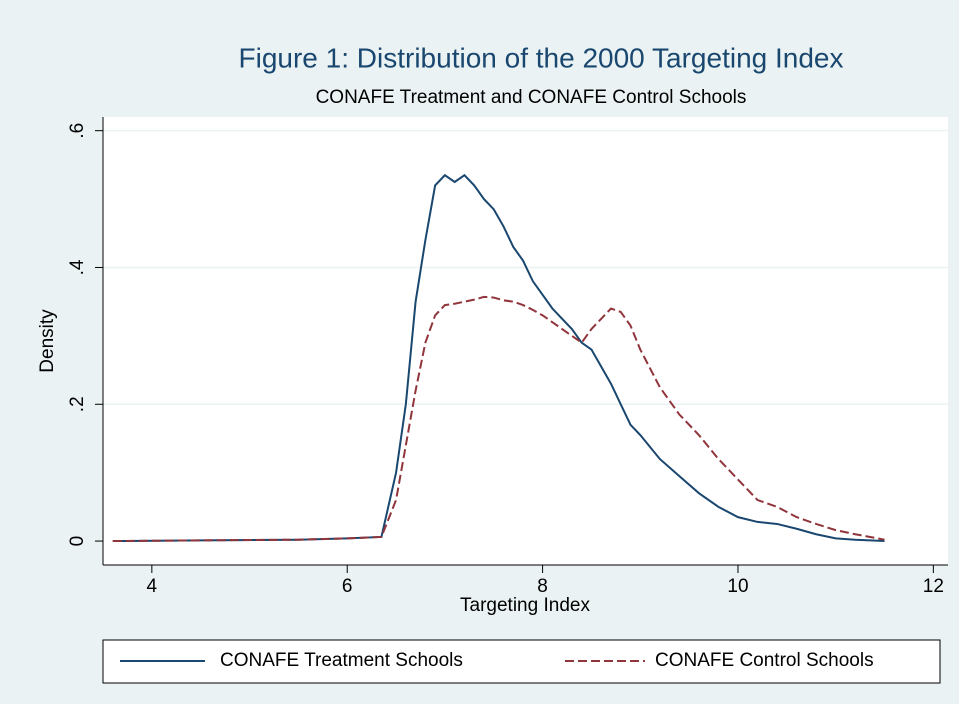 The height and width of the screenshot is (704, 959). Describe the element at coordinates (521, 661) in the screenshot. I see `legend` at that location.